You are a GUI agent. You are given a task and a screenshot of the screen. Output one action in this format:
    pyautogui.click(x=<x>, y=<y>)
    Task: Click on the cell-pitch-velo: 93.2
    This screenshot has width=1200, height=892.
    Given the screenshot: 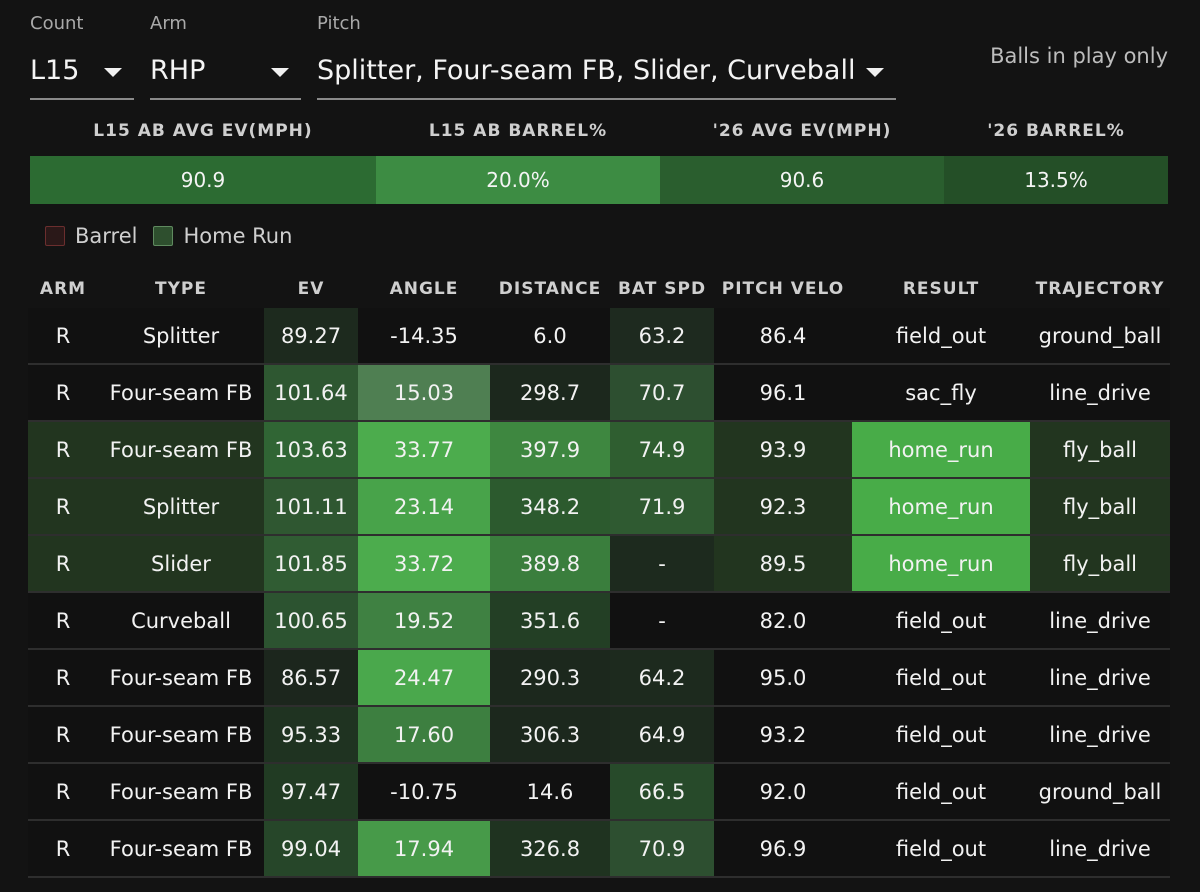 What is the action you would take?
    pyautogui.click(x=783, y=735)
    